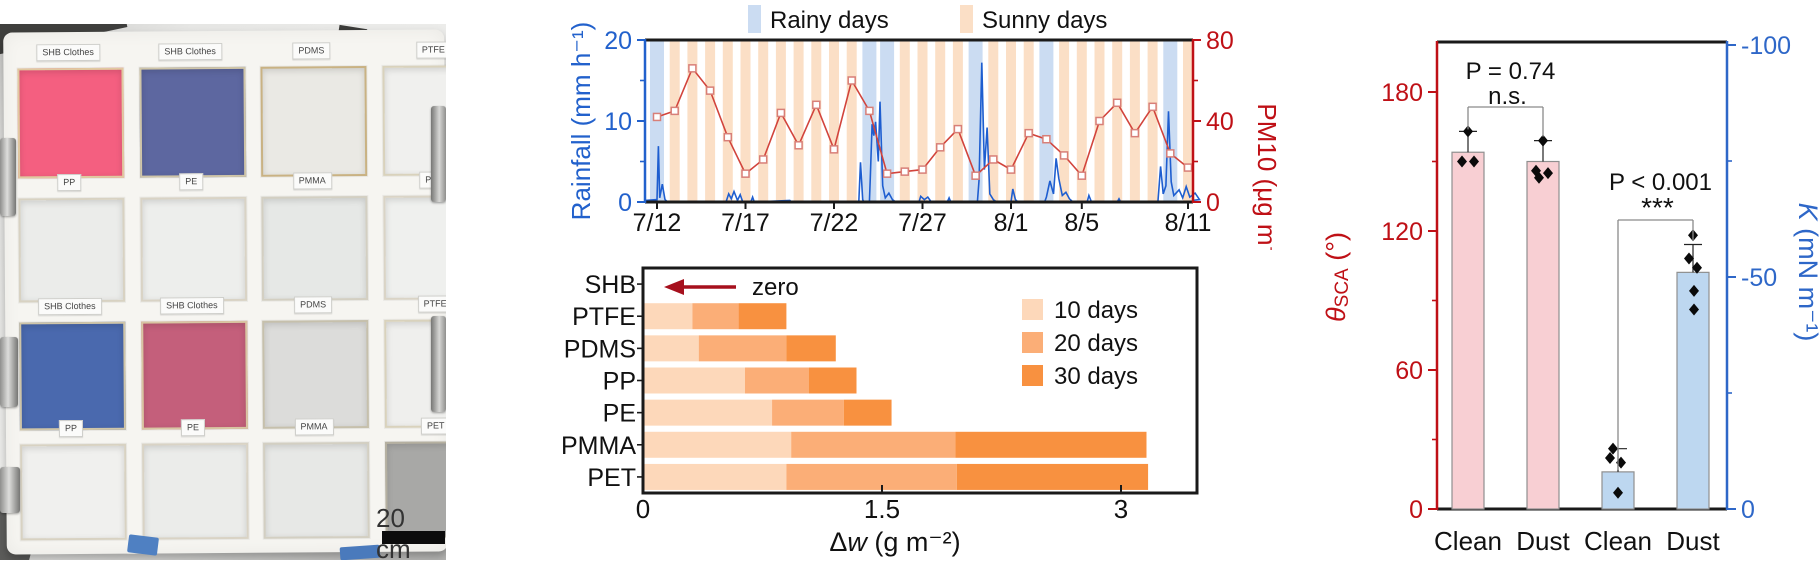  I want to click on svg-text: 7/27, so click(922, 223).